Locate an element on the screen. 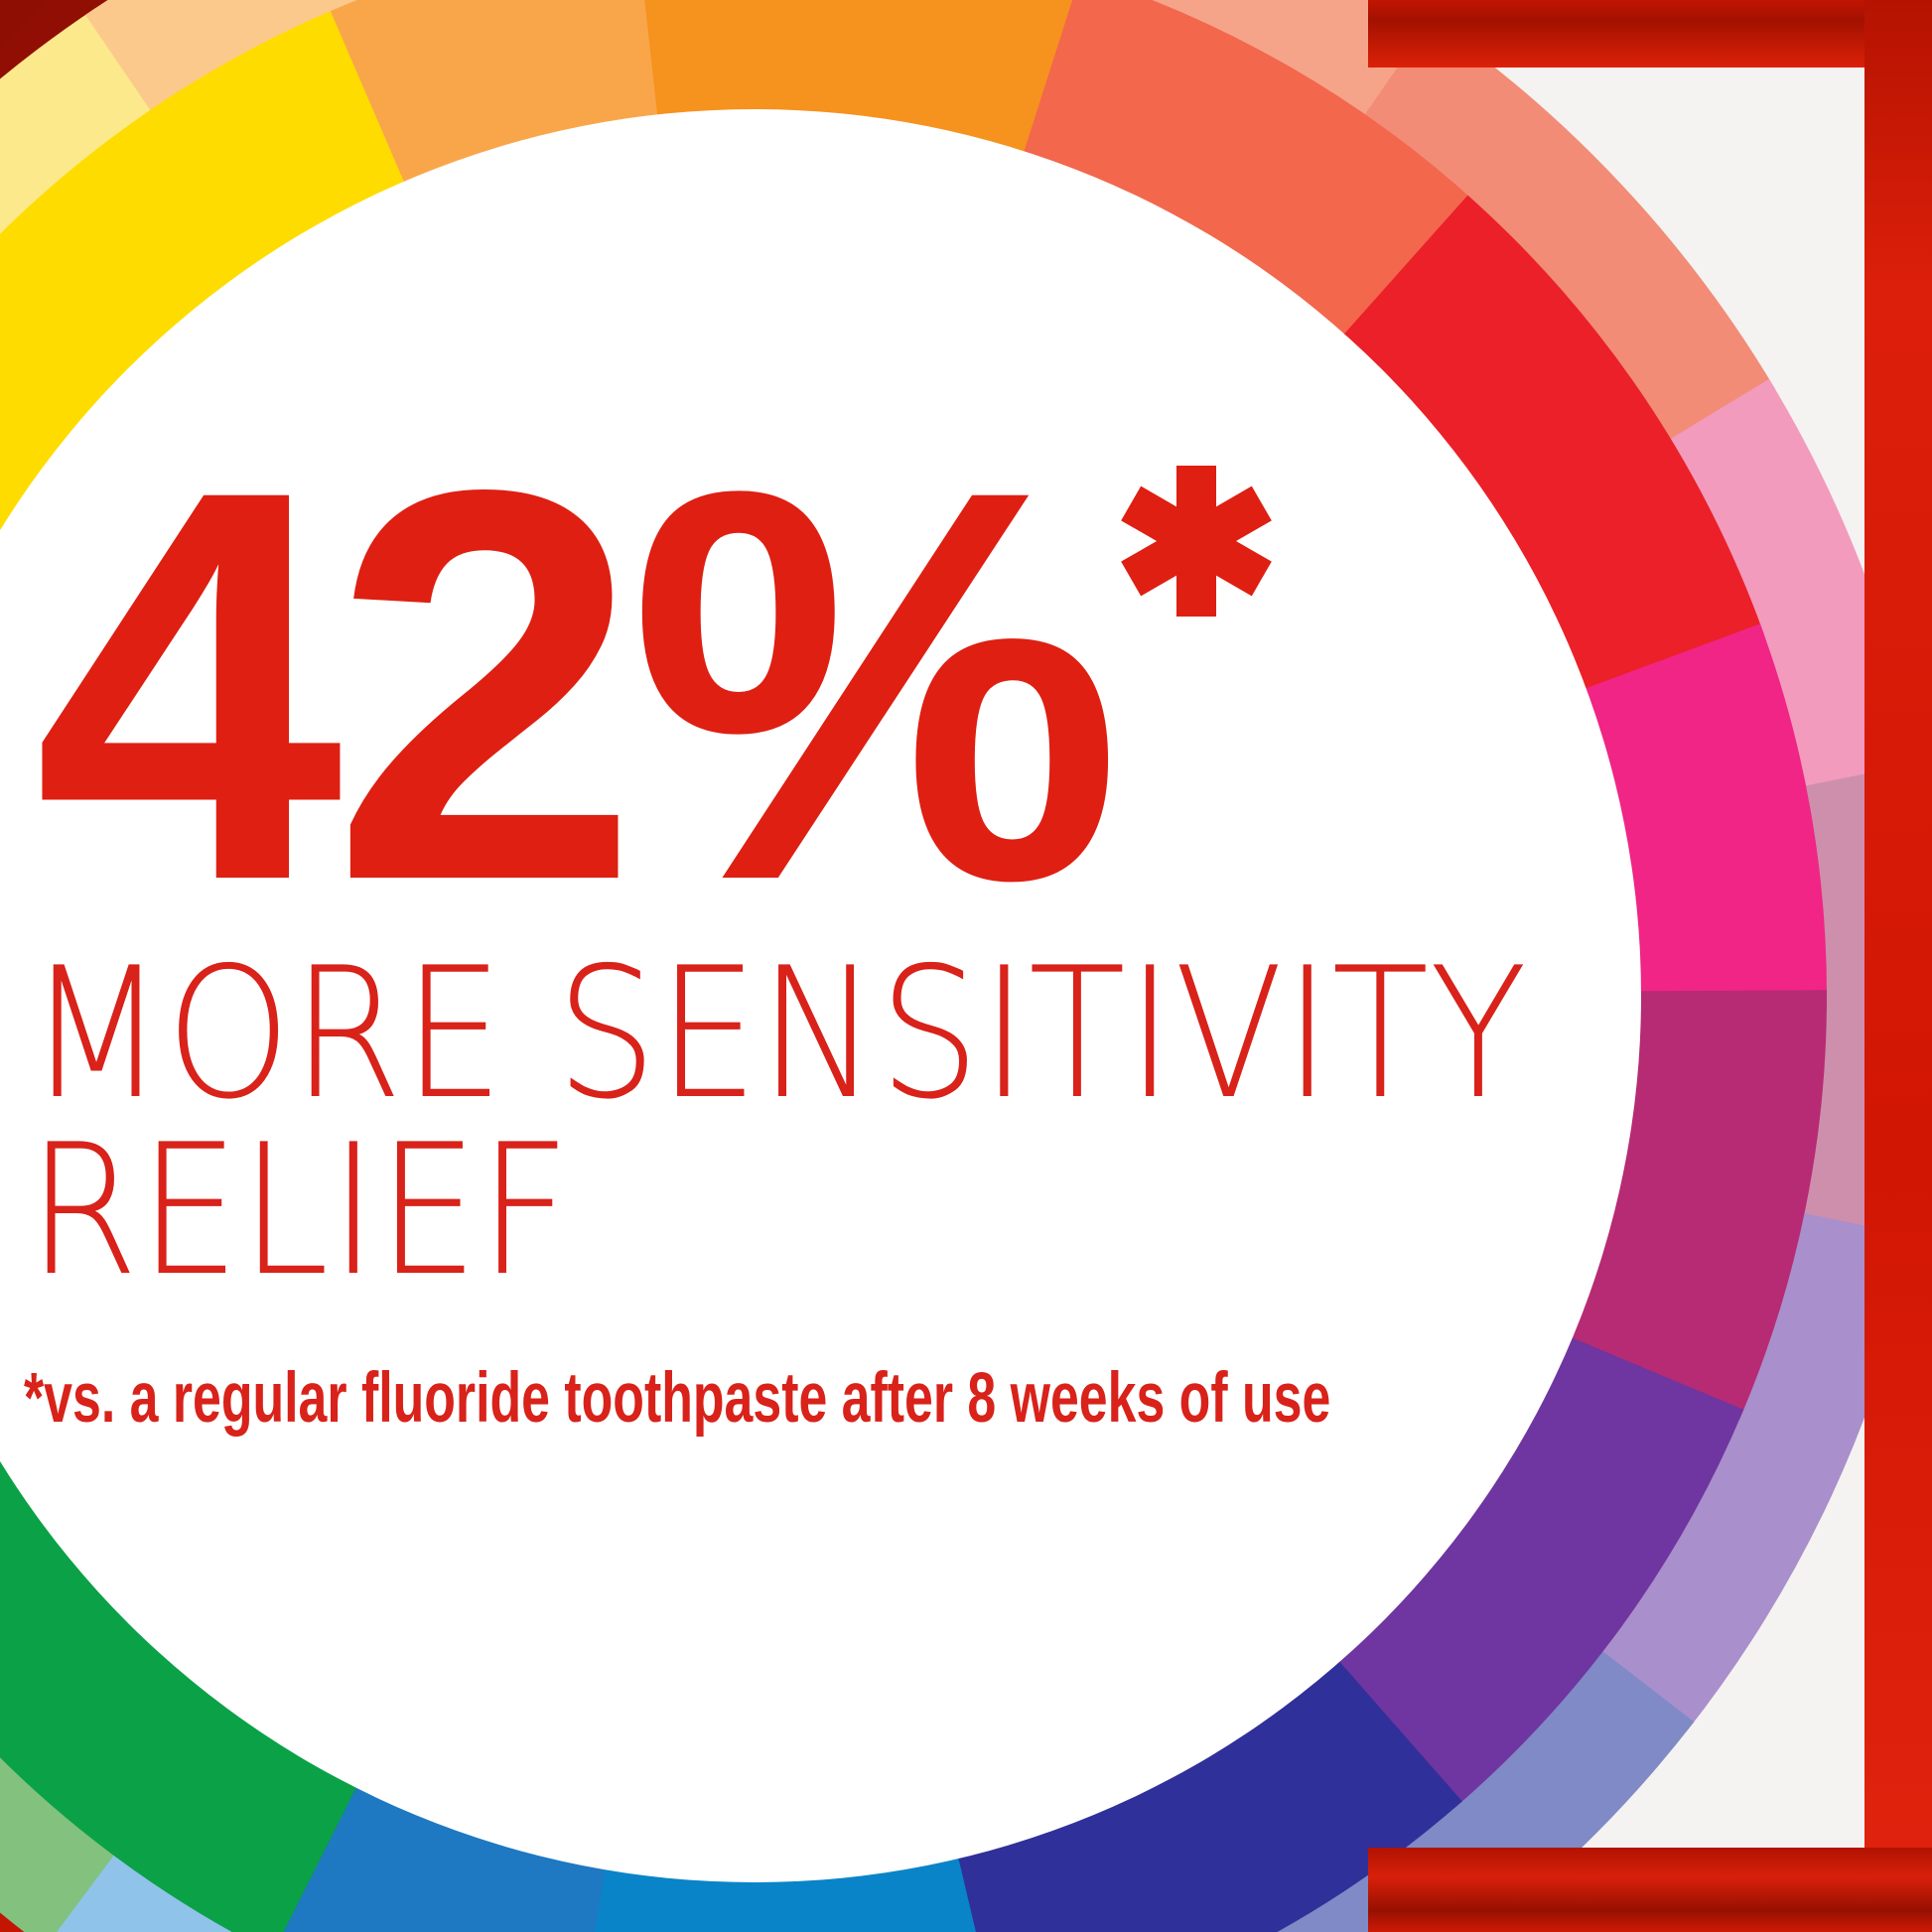 This screenshot has width=1932, height=1932. asterisk-icon is located at coordinates (1196, 541).